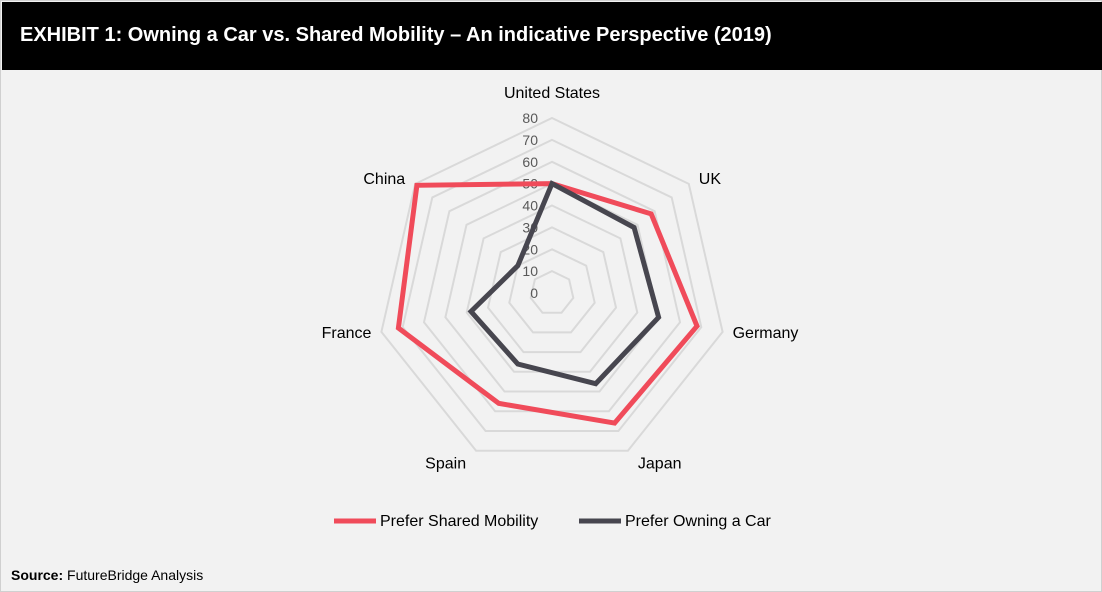 The height and width of the screenshot is (592, 1102). Describe the element at coordinates (384, 179) in the screenshot. I see `category-label-china: China` at that location.